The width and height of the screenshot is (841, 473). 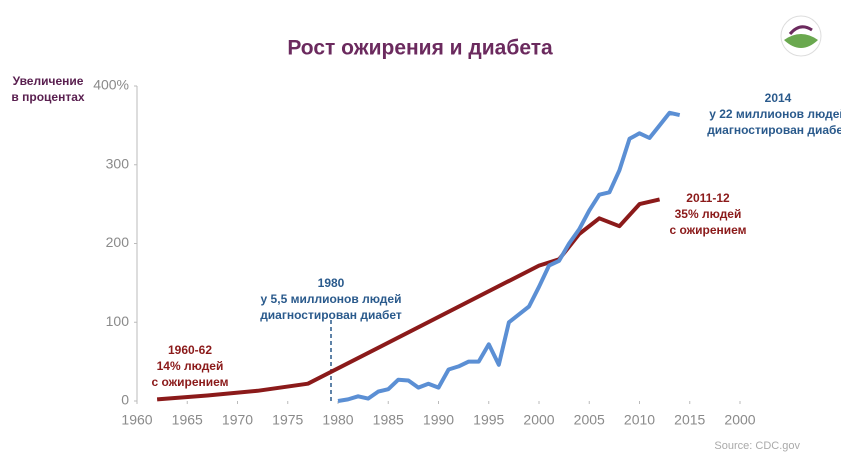 What do you see at coordinates (118, 163) in the screenshot?
I see `y-tick-label: 300` at bounding box center [118, 163].